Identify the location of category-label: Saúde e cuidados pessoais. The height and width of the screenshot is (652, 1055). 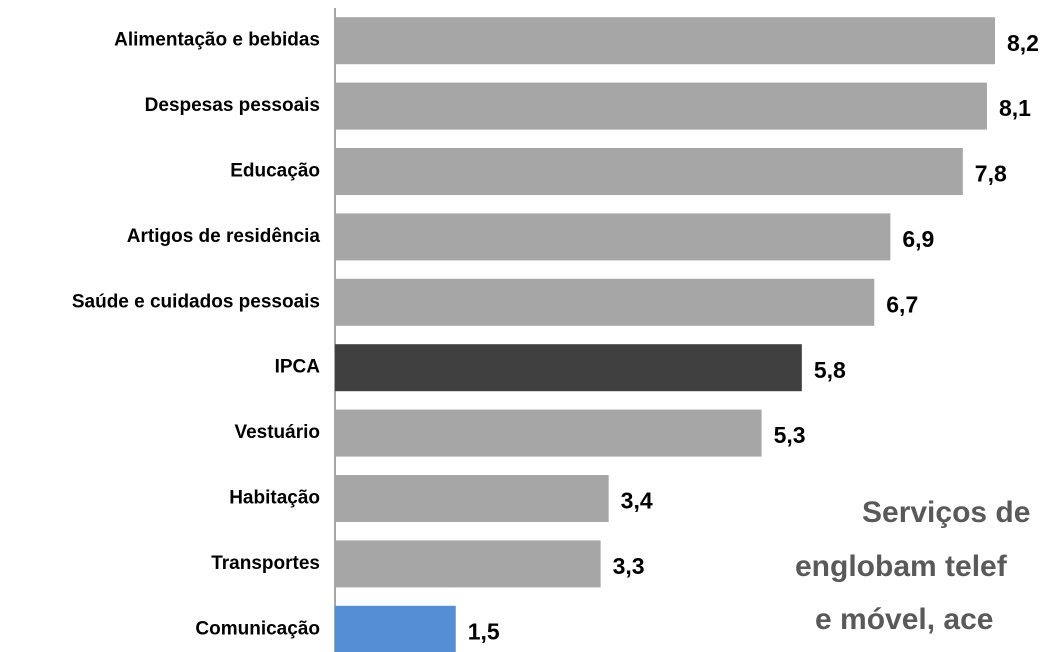
(196, 301).